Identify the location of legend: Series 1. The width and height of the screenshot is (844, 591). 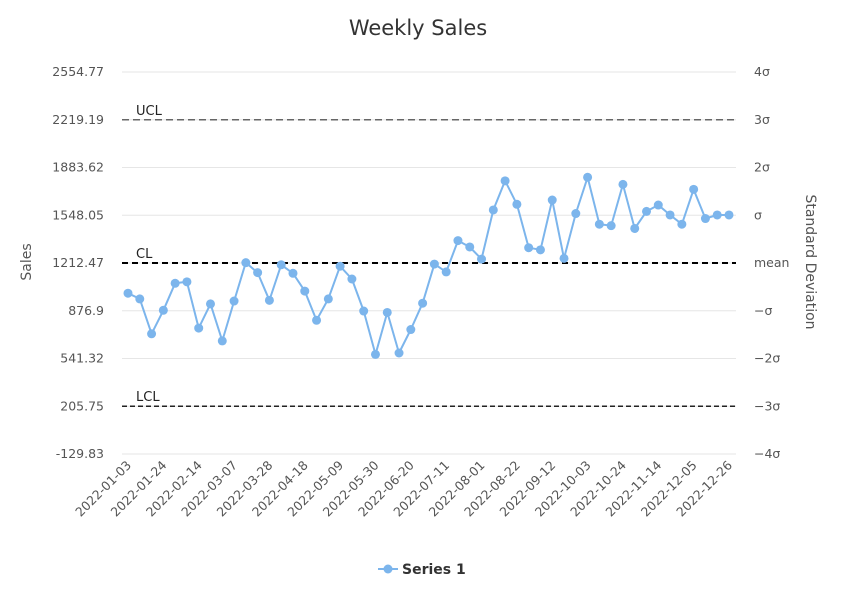
(422, 570).